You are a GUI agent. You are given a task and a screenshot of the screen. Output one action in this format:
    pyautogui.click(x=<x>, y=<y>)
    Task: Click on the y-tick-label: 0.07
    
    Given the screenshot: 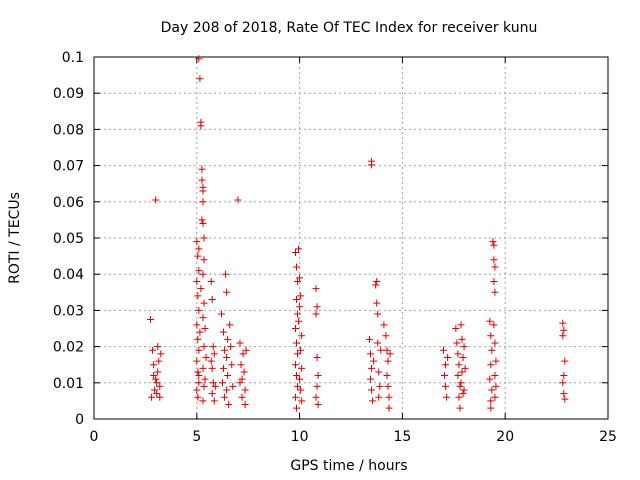 What is the action you would take?
    pyautogui.click(x=68, y=167)
    